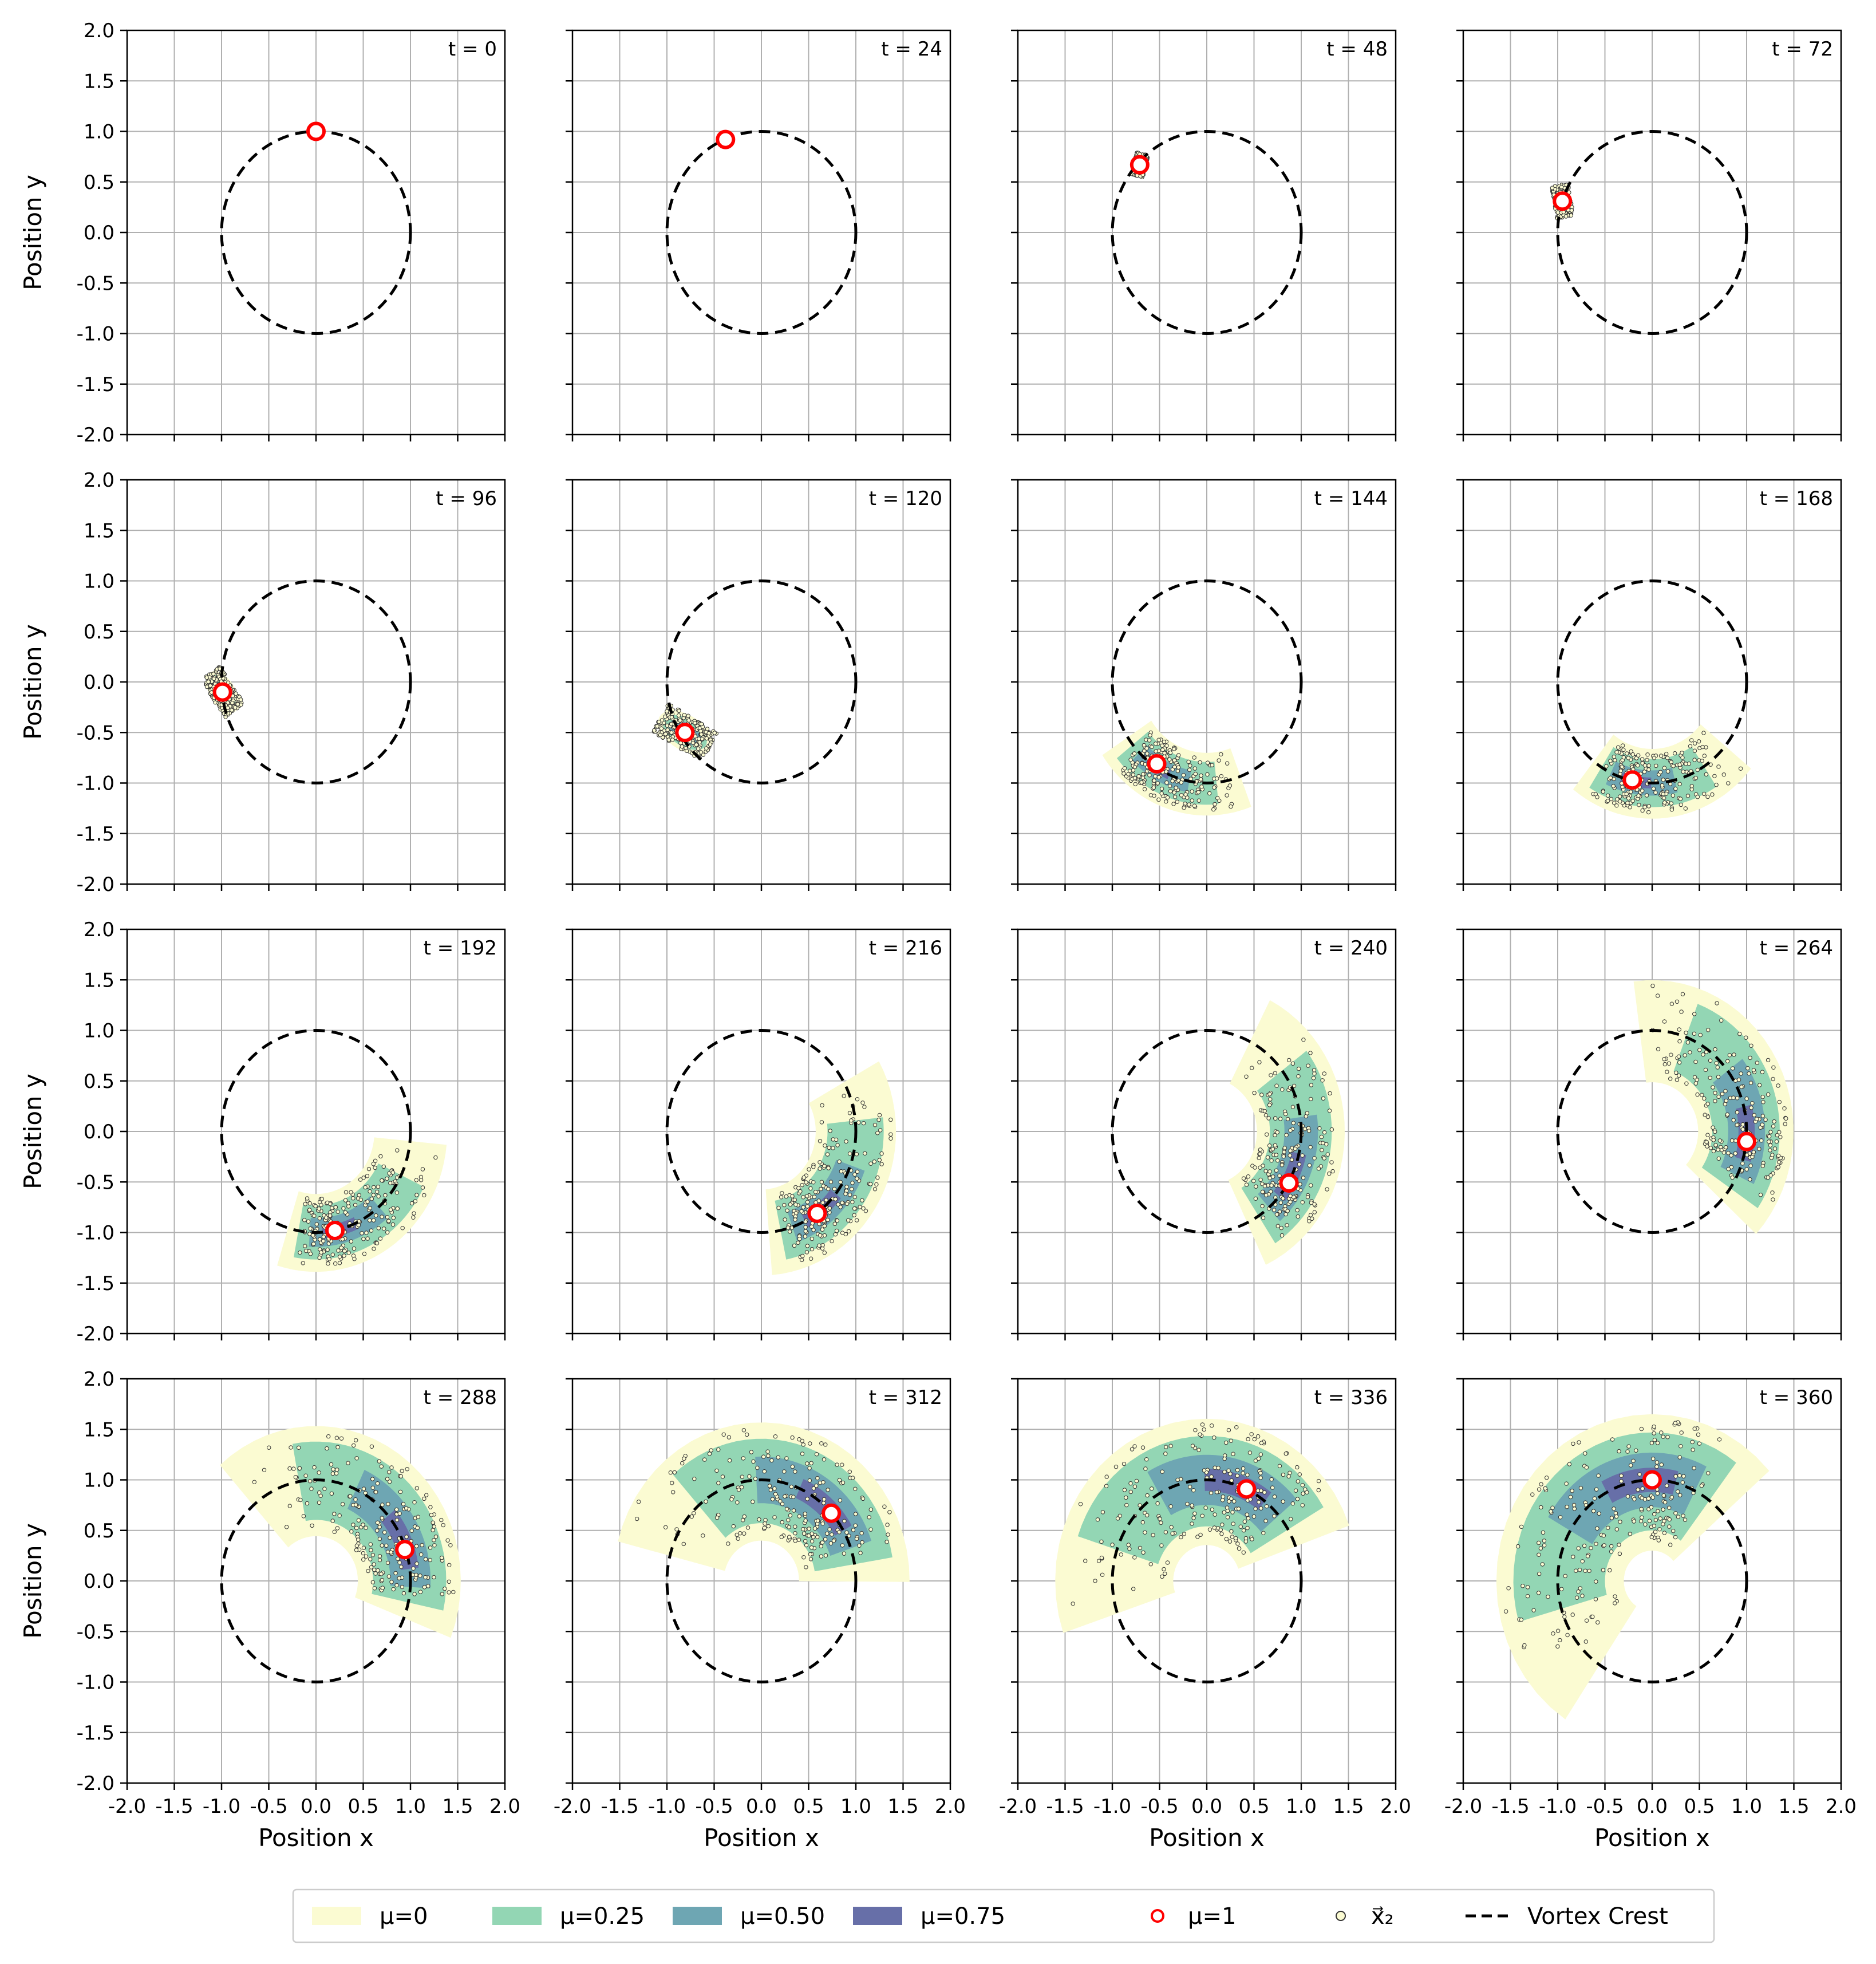 Image resolution: width=1876 pixels, height=1964 pixels. I want to click on x-tick-label: -0.5, so click(1159, 1806).